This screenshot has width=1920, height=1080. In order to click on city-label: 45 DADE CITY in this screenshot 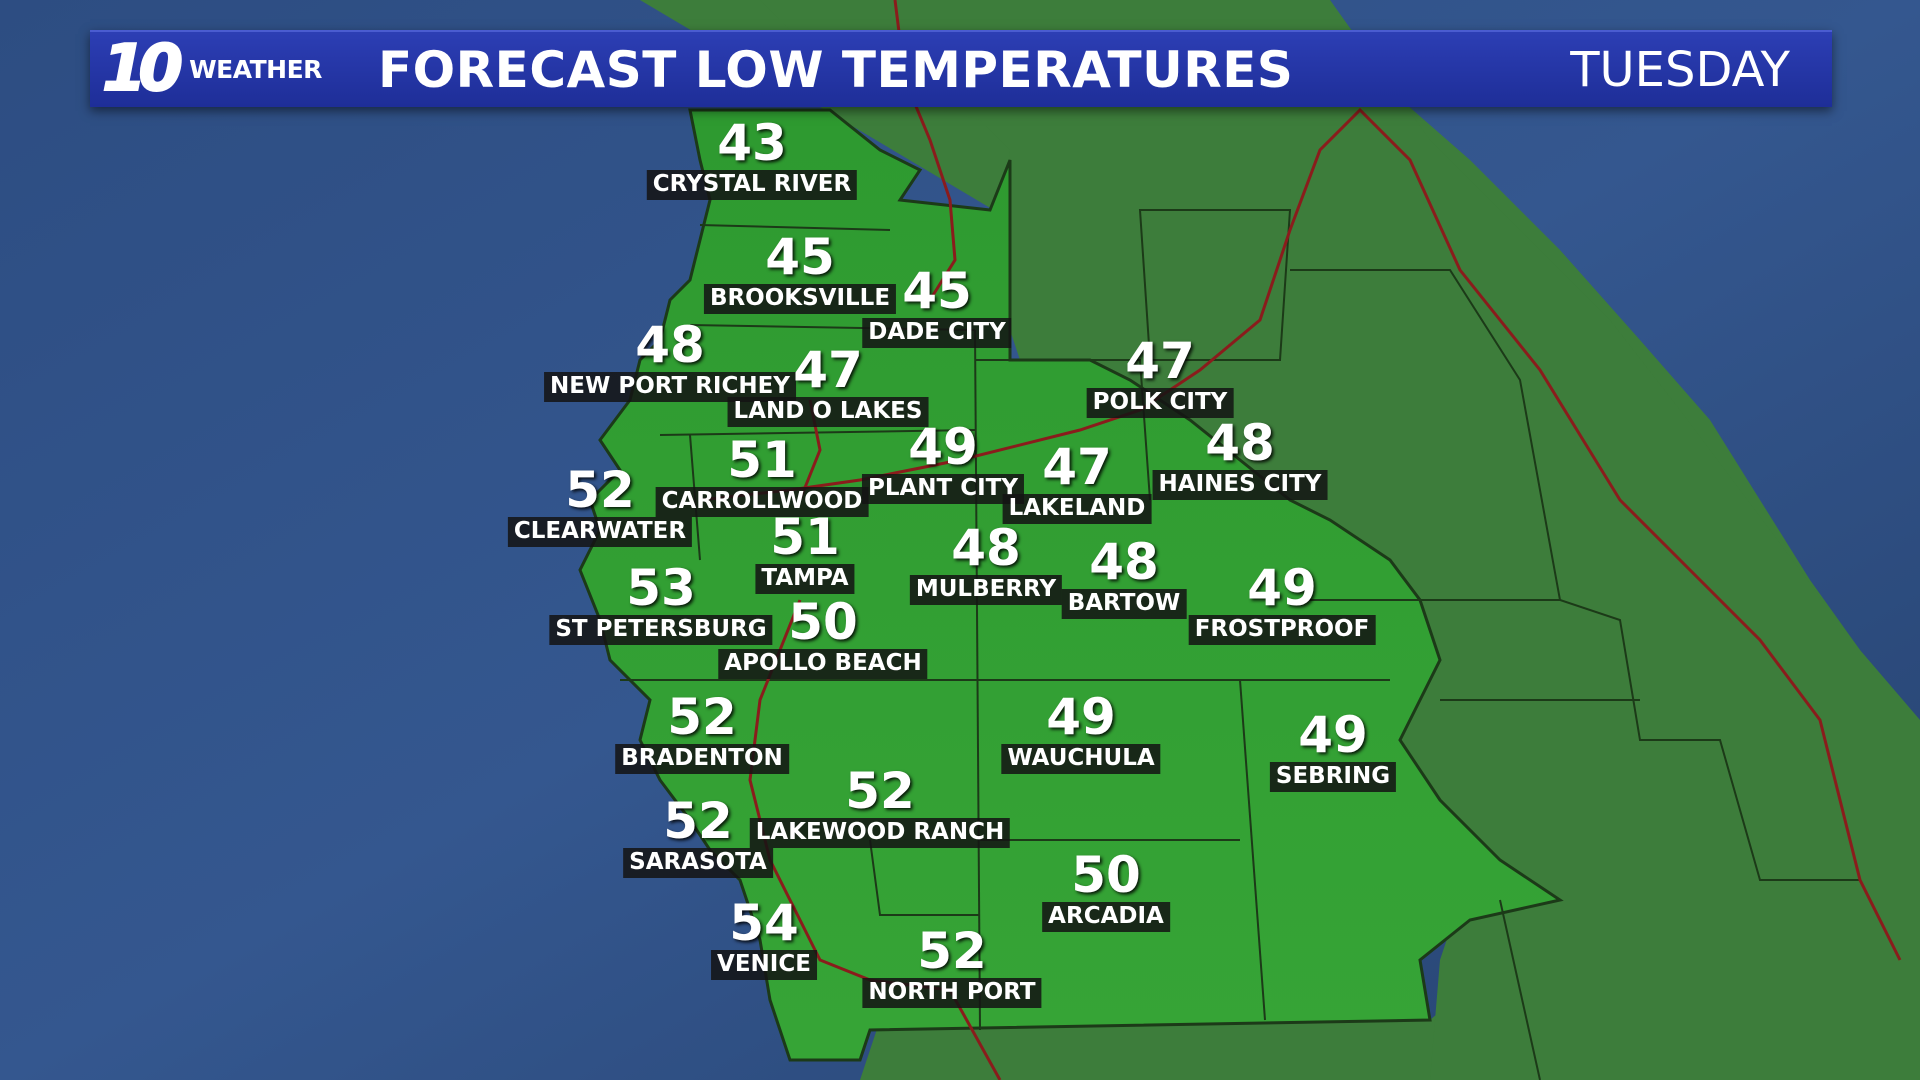, I will do `click(937, 305)`.